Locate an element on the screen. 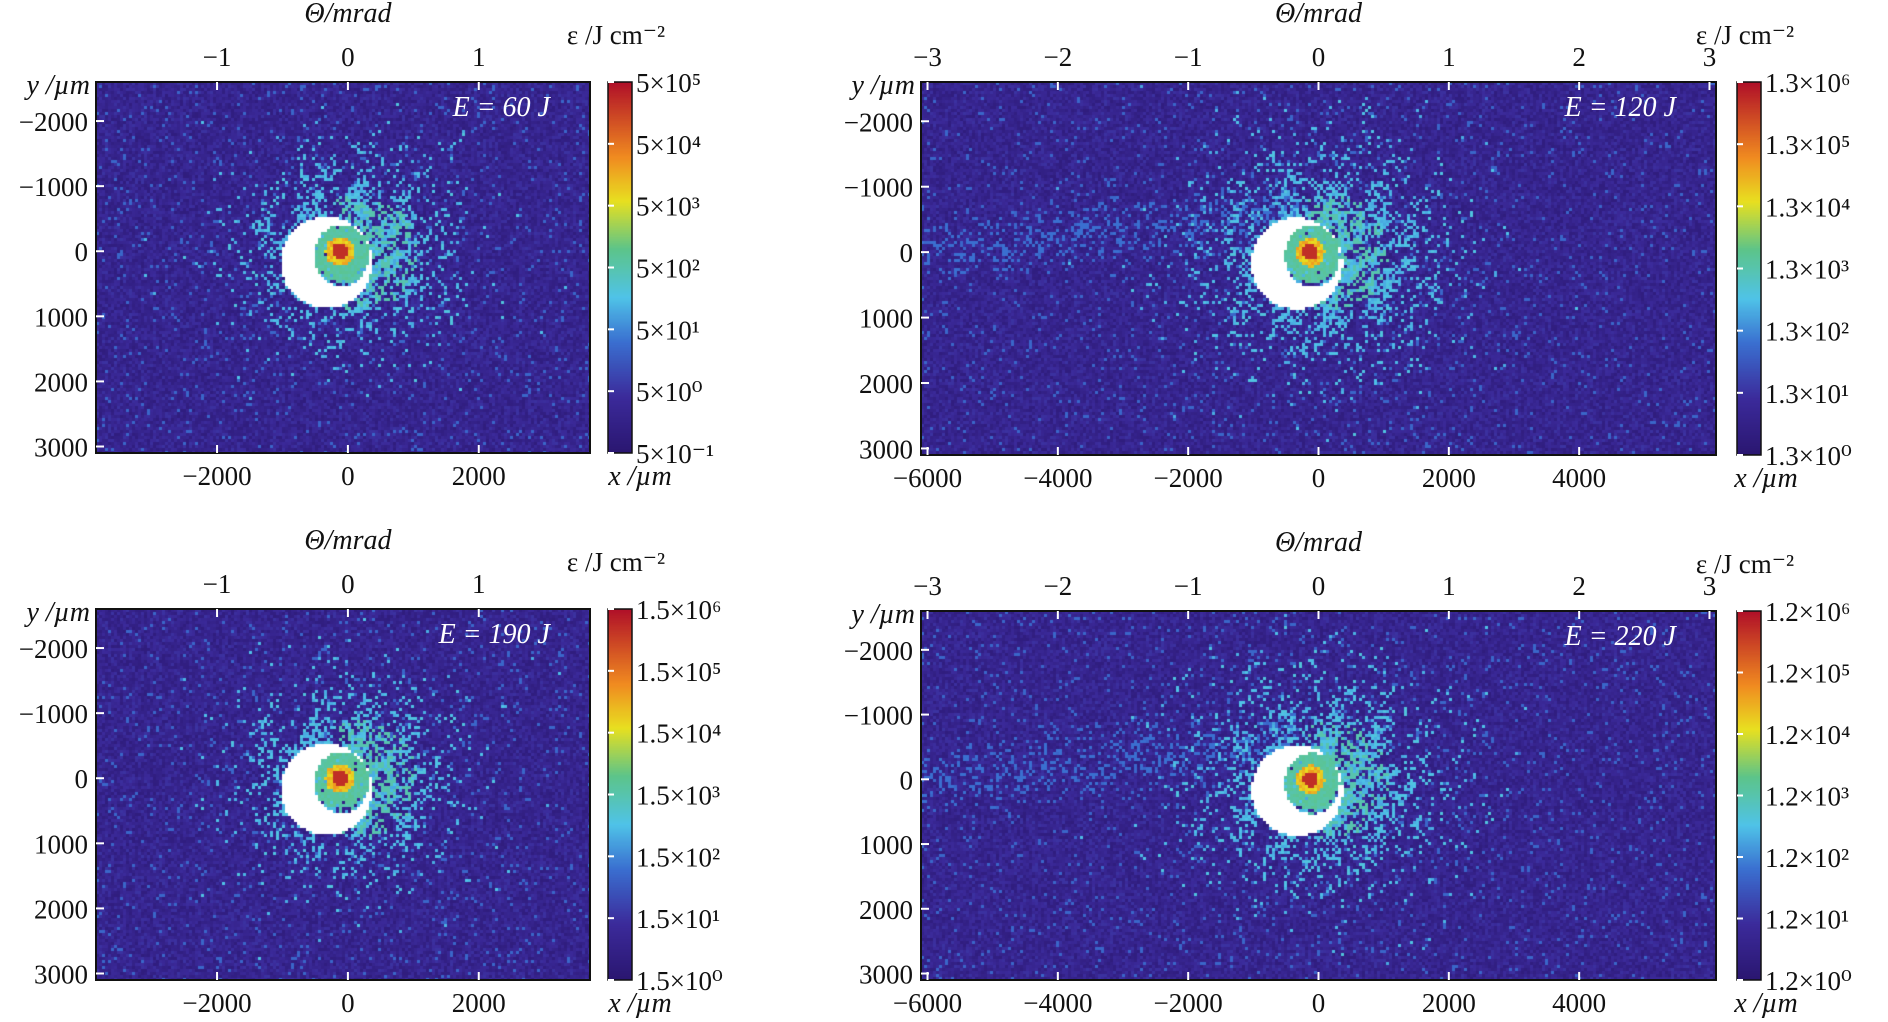 The image size is (1888, 1022). colorbar-tick-label: 5×10¹ is located at coordinates (668, 330).